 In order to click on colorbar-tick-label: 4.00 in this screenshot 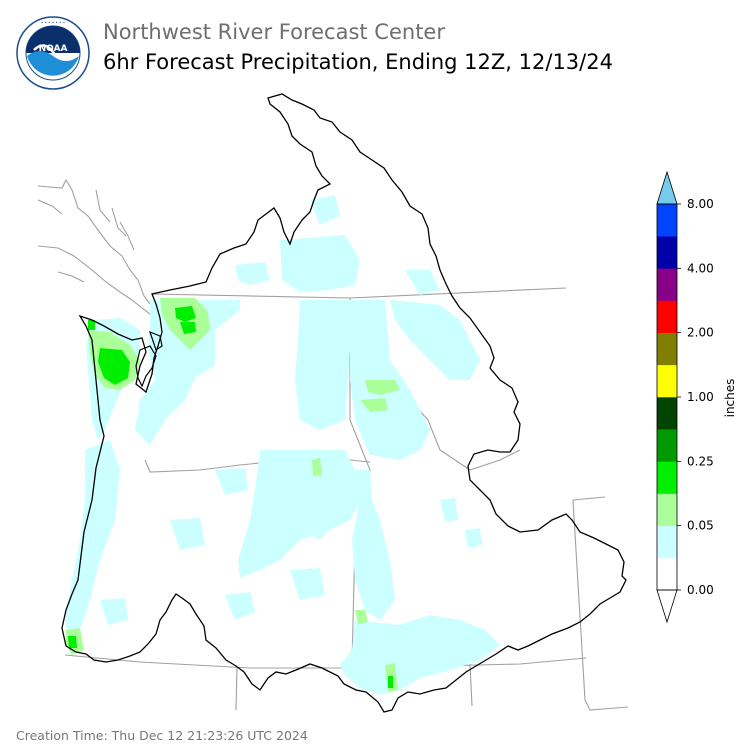, I will do `click(700, 268)`.